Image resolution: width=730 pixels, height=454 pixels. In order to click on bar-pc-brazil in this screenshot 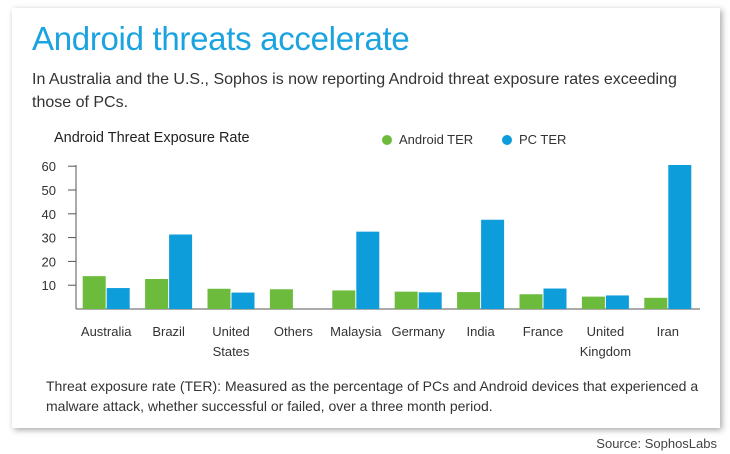, I will do `click(181, 271)`.